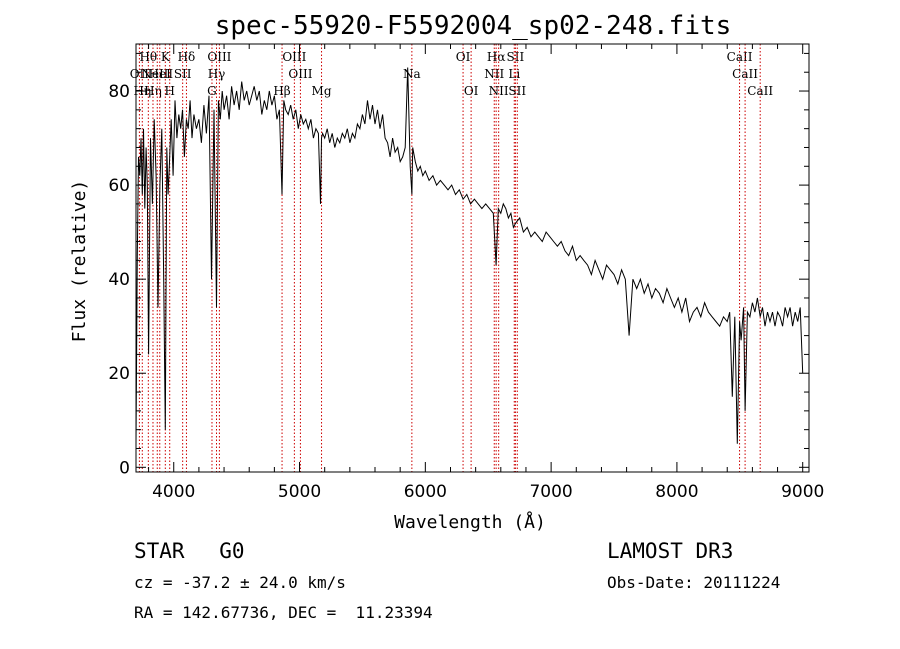 Image resolution: width=900 pixels, height=649 pixels. I want to click on x-axis-label: Wavelength (Å), so click(470, 522).